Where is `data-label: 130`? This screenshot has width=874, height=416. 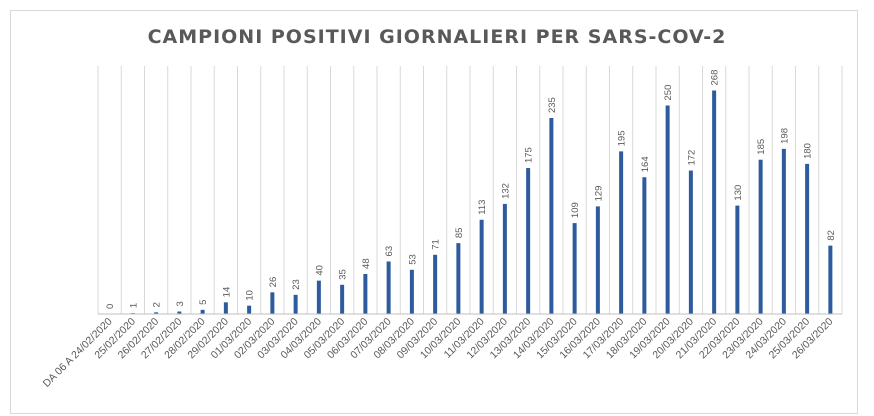 data-label: 130 is located at coordinates (738, 193).